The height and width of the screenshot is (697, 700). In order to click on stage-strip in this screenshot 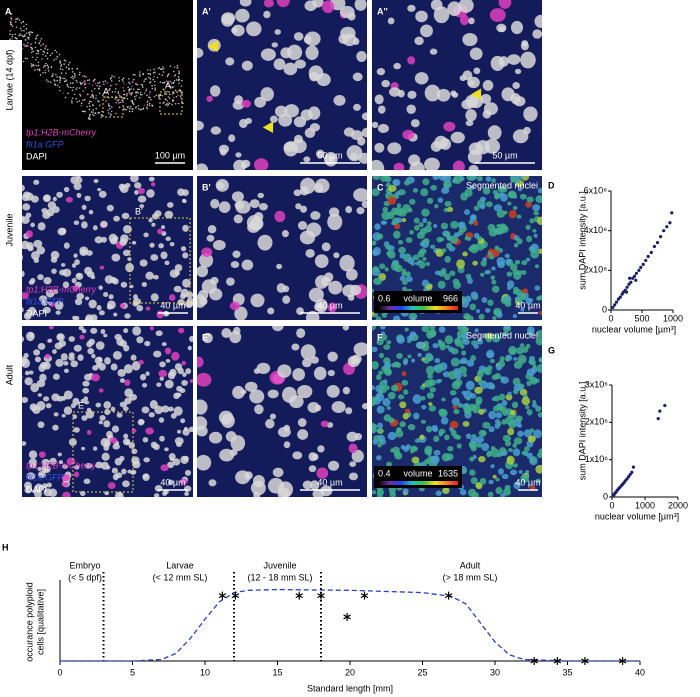, I will do `click(11, 411)`.